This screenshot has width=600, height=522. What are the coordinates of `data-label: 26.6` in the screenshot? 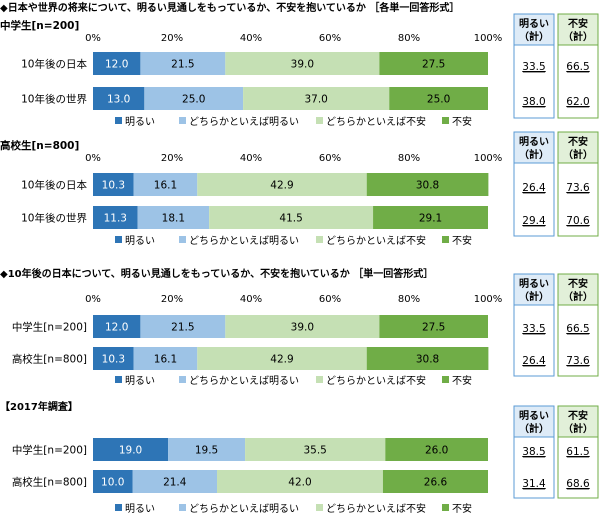 It's located at (436, 483).